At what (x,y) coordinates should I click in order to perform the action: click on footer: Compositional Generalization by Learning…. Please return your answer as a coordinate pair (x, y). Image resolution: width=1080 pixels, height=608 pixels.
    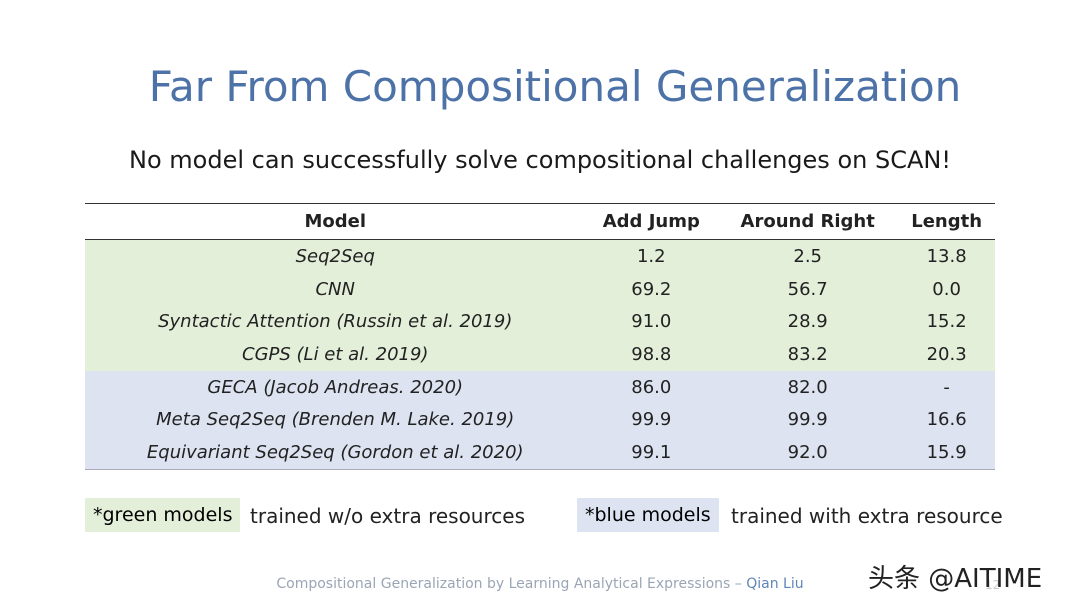
    Looking at the image, I should click on (540, 584).